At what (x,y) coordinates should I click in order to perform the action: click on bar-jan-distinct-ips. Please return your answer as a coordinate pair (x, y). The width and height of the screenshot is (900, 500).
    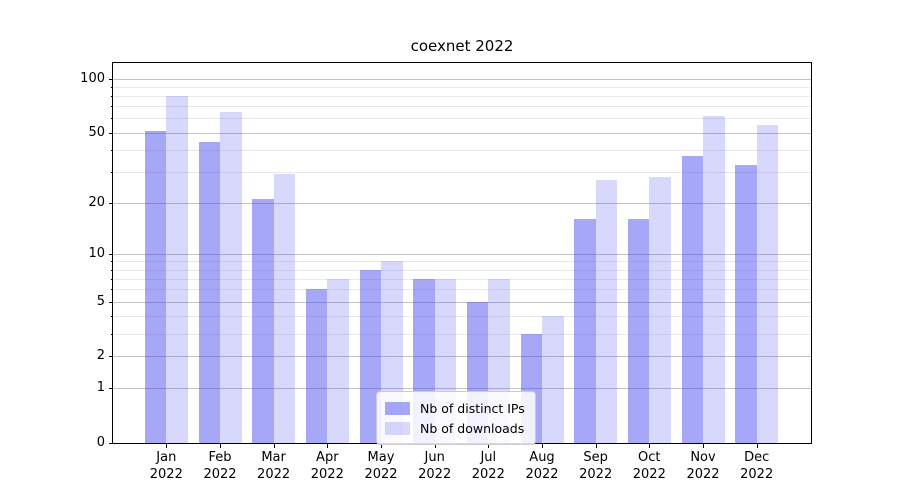
    Looking at the image, I should click on (155, 287).